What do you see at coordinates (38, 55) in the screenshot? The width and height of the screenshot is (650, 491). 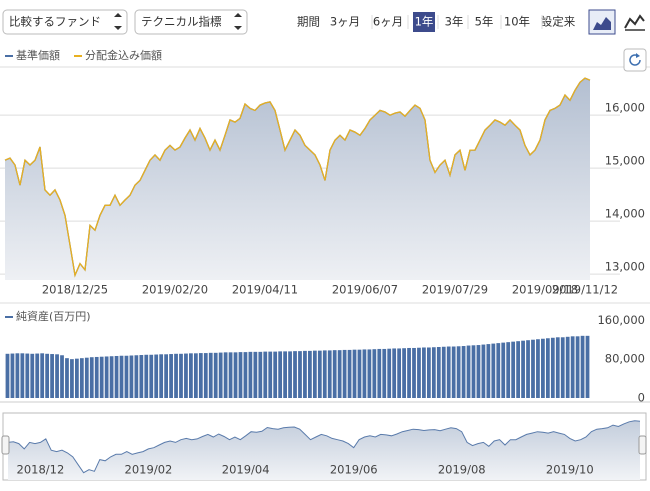 I see `legend-label: 基準価額` at bounding box center [38, 55].